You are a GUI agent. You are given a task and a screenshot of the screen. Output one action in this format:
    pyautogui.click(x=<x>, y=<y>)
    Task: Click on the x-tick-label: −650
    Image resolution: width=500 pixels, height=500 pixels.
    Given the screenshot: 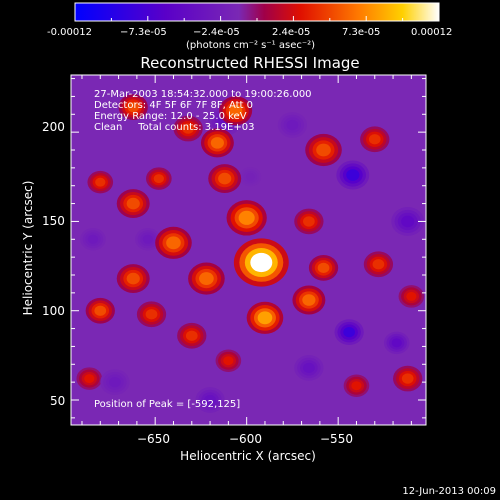 What is the action you would take?
    pyautogui.click(x=153, y=439)
    